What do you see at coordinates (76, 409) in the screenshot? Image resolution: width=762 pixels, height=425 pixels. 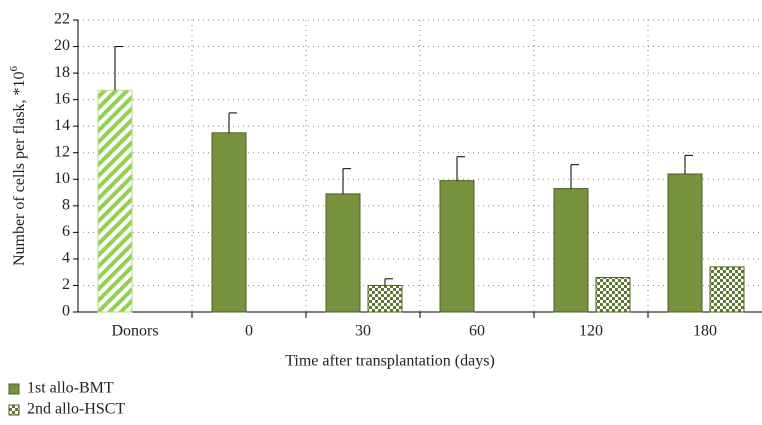 I see `legend-label: 2nd allo-HSCT` at bounding box center [76, 409].